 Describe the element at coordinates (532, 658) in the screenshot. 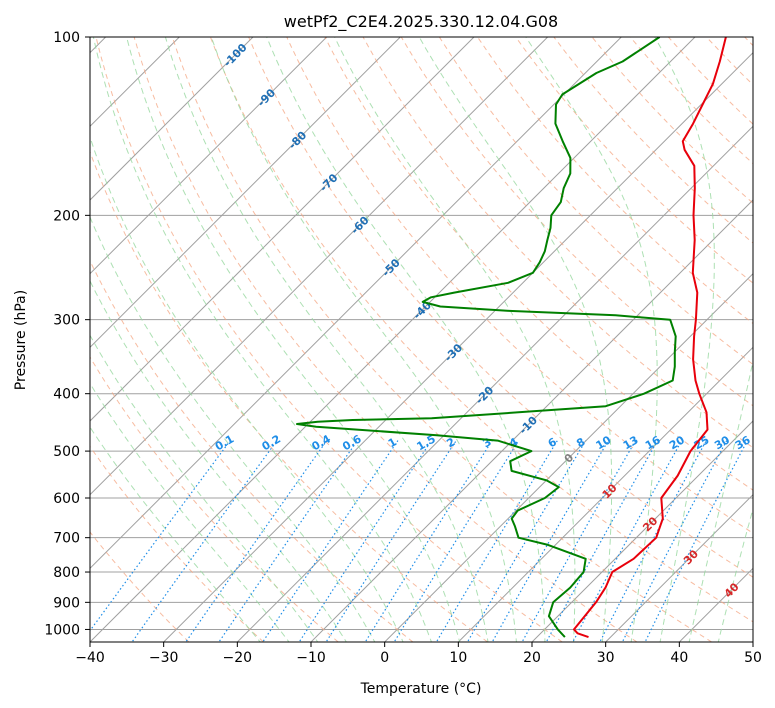

I see `x-tick-label: 20` at that location.